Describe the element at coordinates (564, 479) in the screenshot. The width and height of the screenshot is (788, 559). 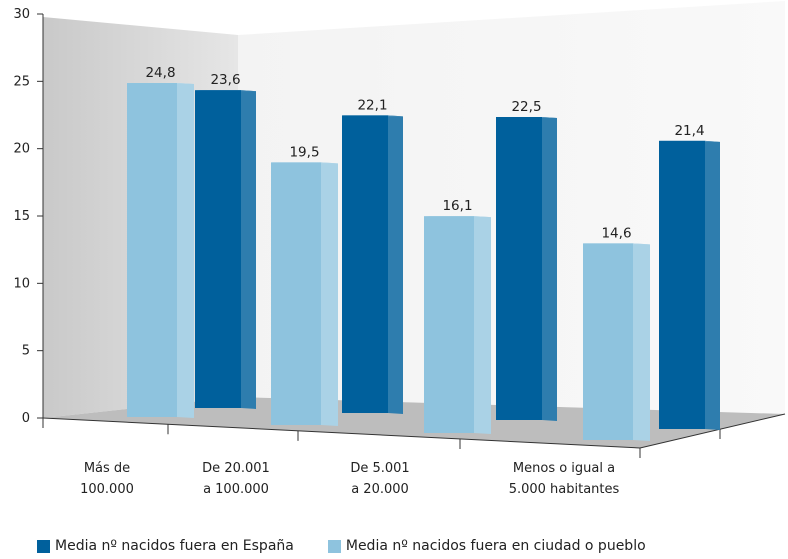
I see `category-label: Menos o igual a 5.000 habitantes` at that location.